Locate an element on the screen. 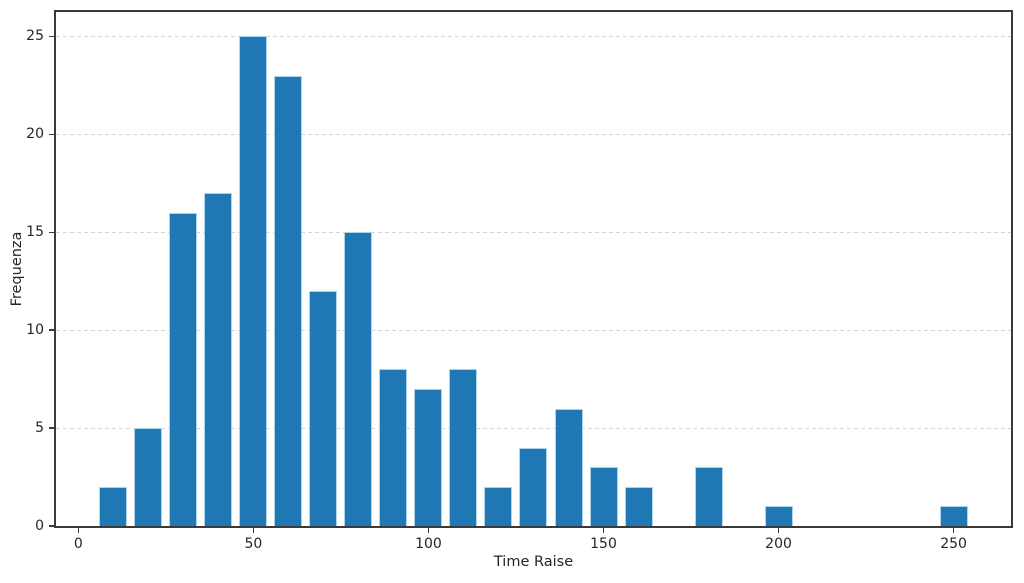  x-tick-label: 200 is located at coordinates (778, 544).